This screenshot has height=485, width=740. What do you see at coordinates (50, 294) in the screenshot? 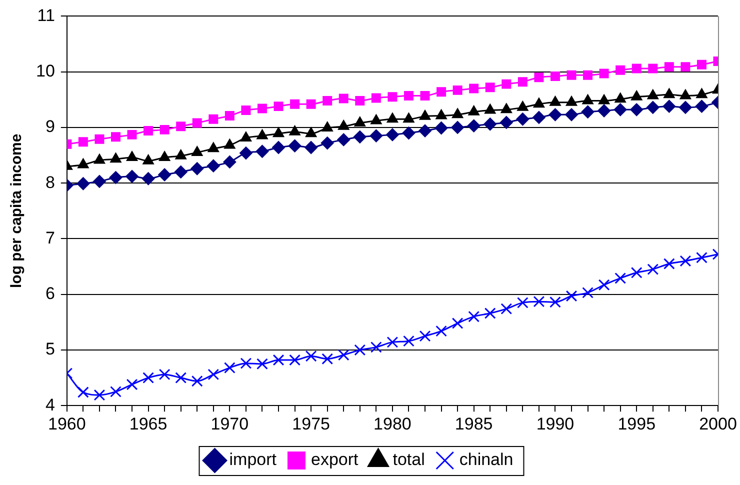
I see `y-tick-label: 6` at bounding box center [50, 294].